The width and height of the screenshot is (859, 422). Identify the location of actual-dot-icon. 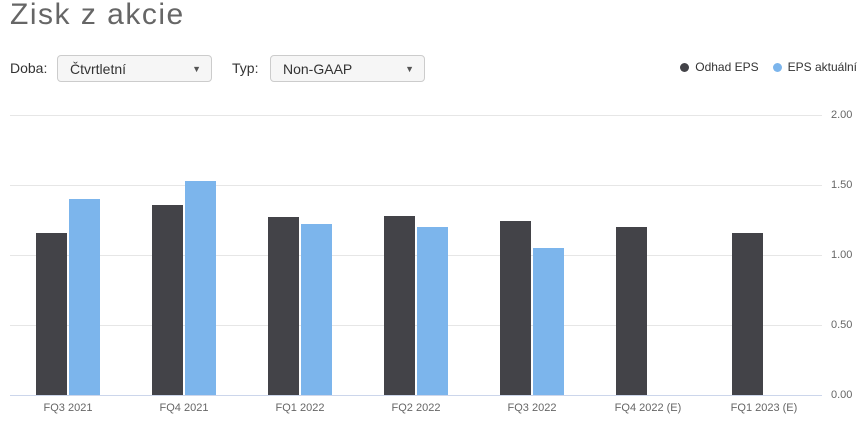
(777, 67).